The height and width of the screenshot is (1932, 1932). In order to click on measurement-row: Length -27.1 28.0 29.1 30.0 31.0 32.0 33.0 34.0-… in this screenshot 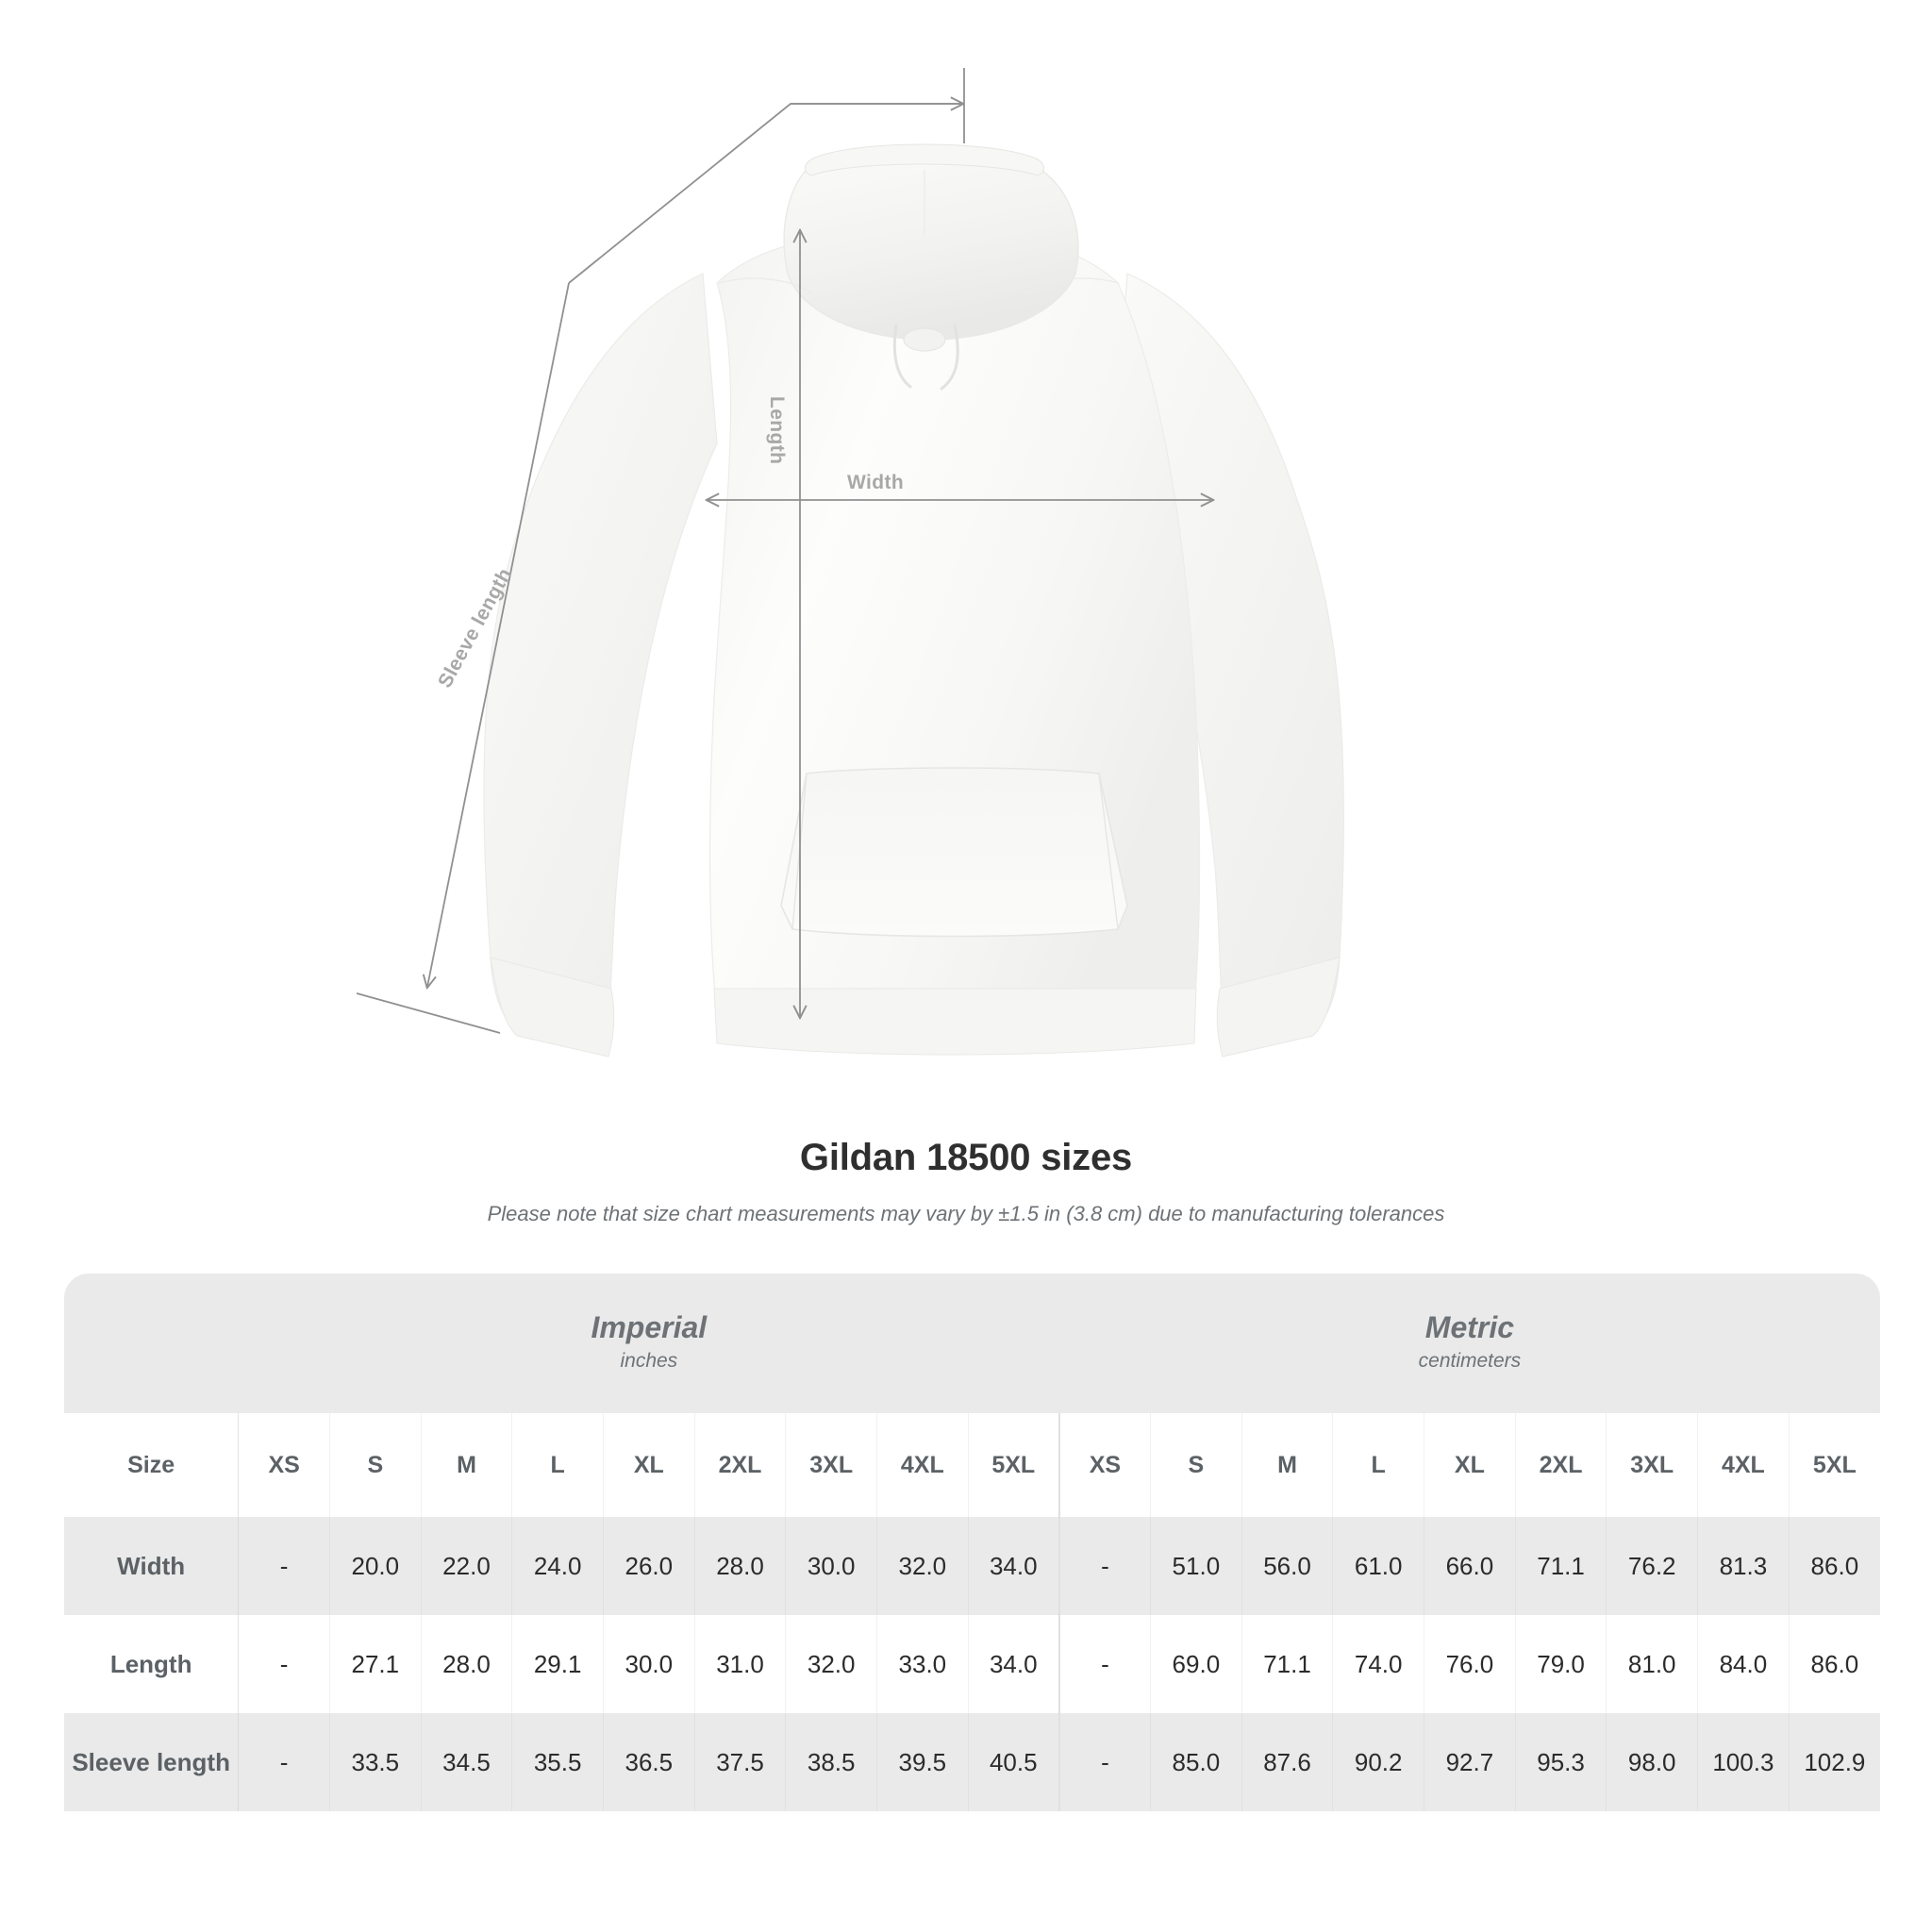, I will do `click(972, 1664)`.